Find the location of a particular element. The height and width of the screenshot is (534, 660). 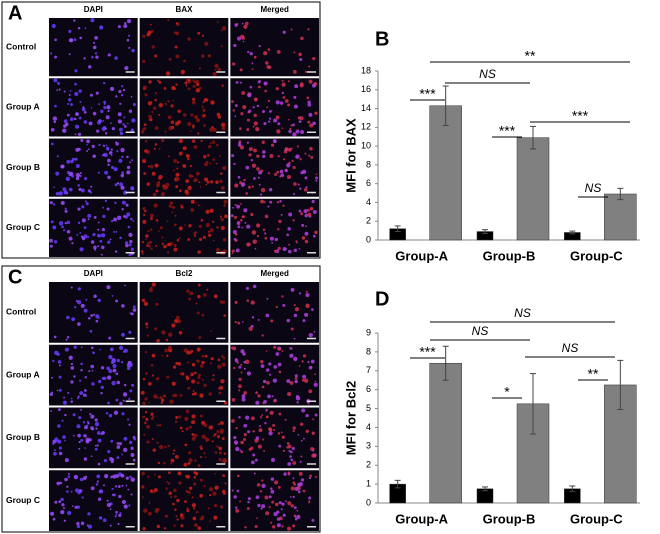

y-tick-label: 9 is located at coordinates (368, 332).